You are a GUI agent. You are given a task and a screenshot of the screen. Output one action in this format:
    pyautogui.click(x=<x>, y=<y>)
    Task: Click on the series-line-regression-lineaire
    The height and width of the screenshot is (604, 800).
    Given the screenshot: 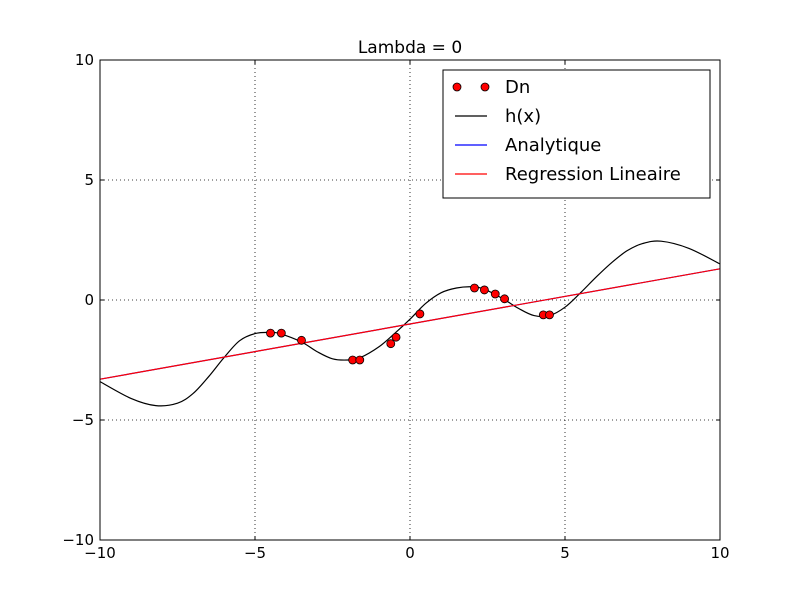 What is the action you would take?
    pyautogui.click(x=410, y=324)
    